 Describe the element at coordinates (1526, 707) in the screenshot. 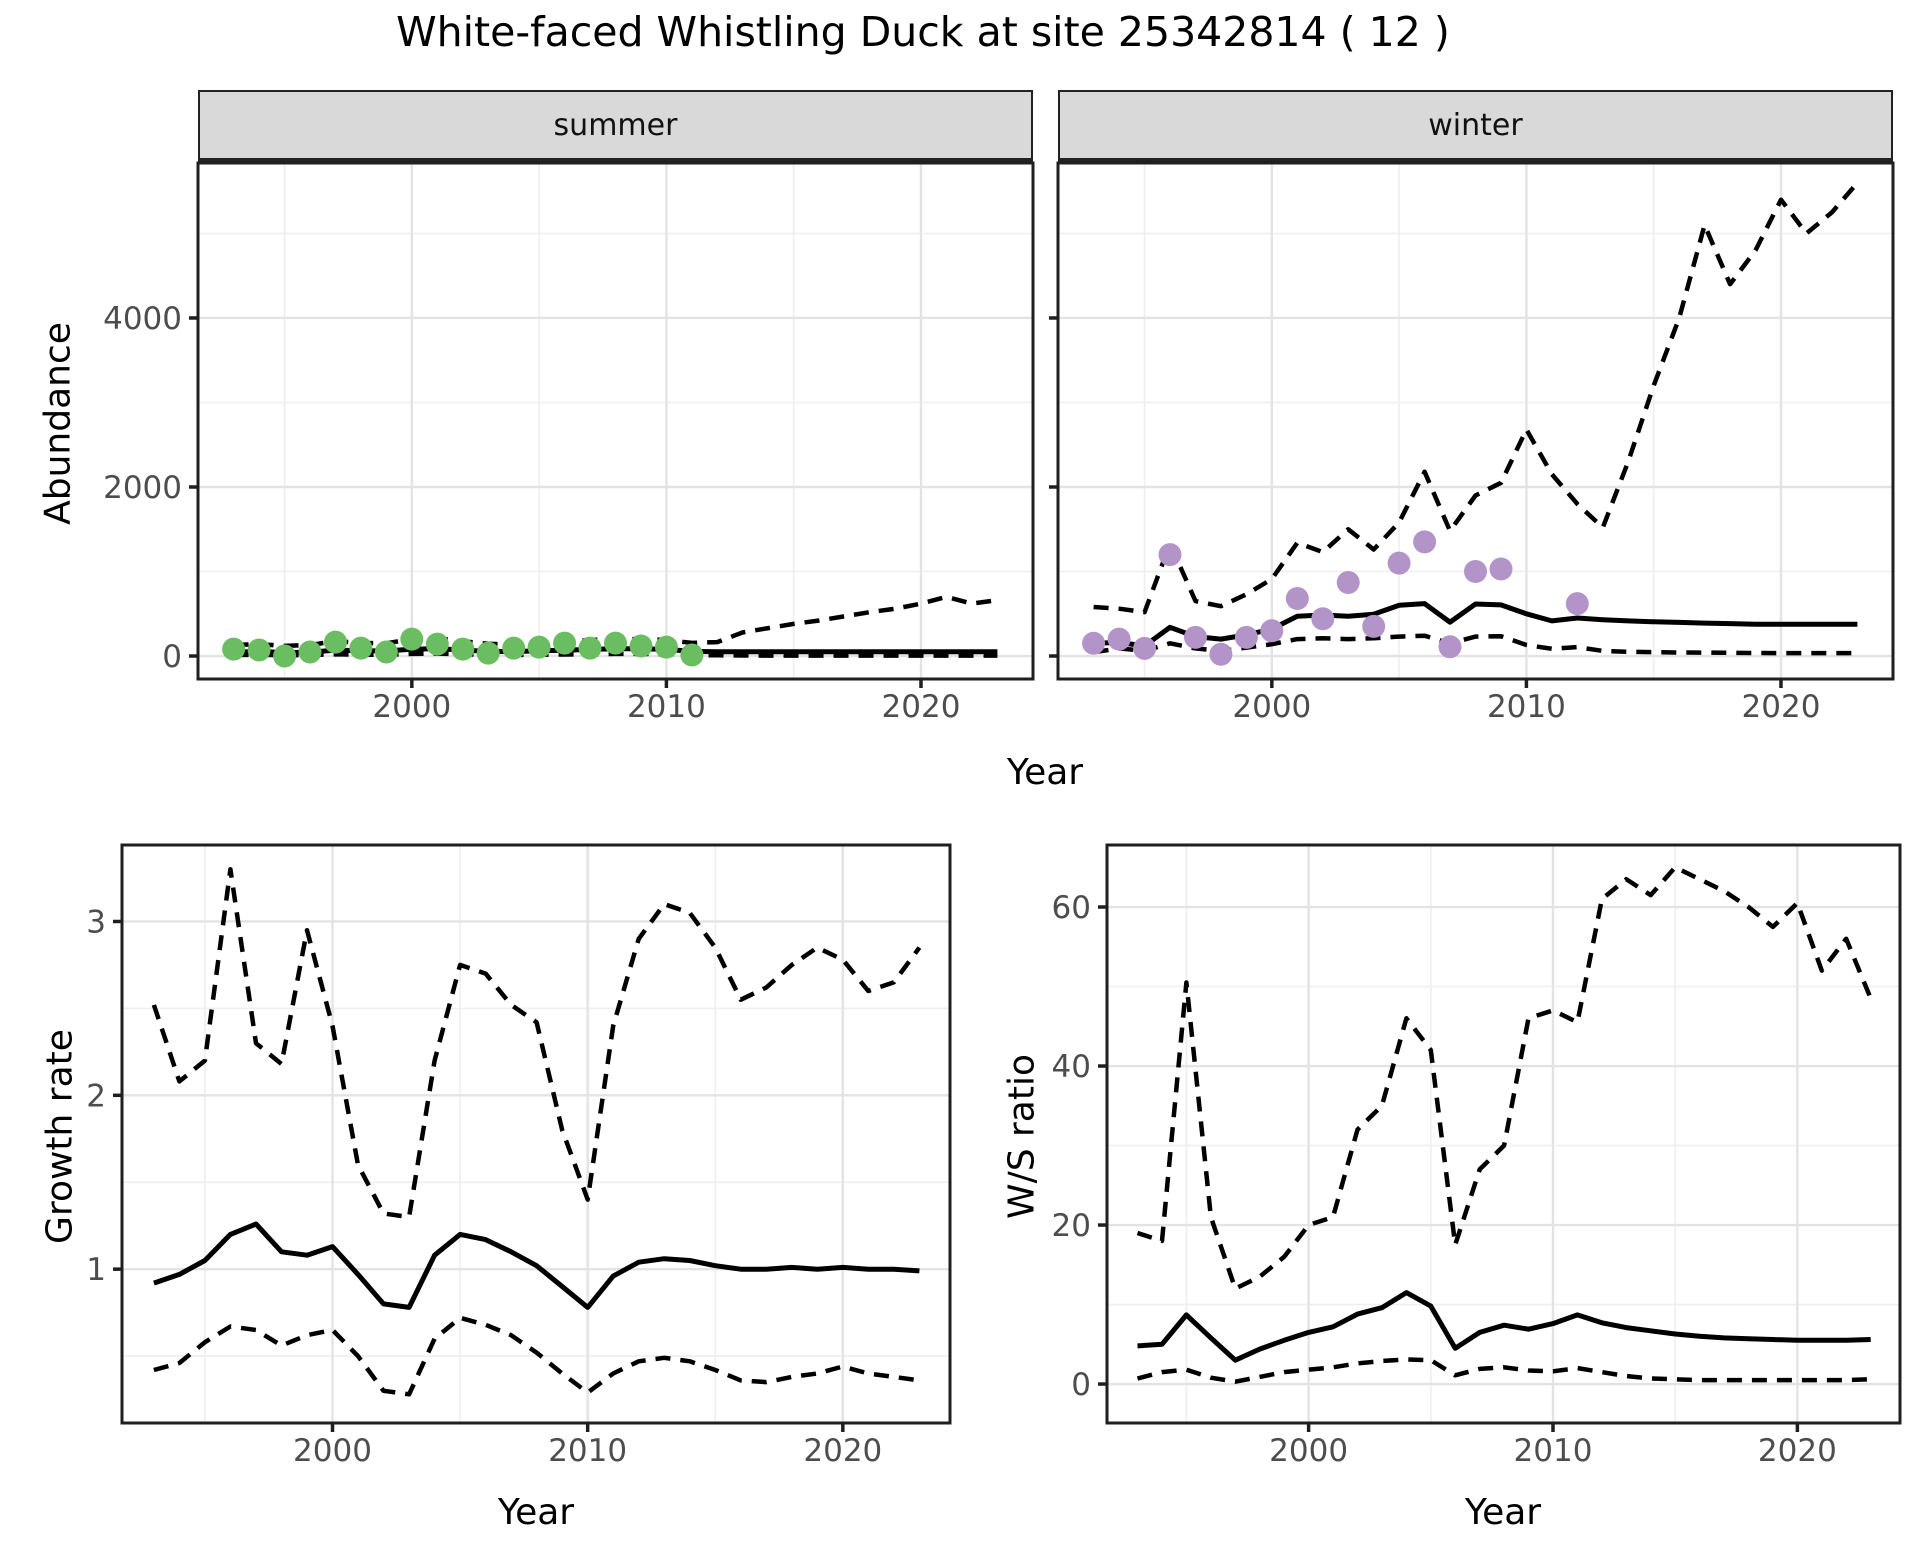

I see `abundance-winter-x-tick-label: 2010` at that location.